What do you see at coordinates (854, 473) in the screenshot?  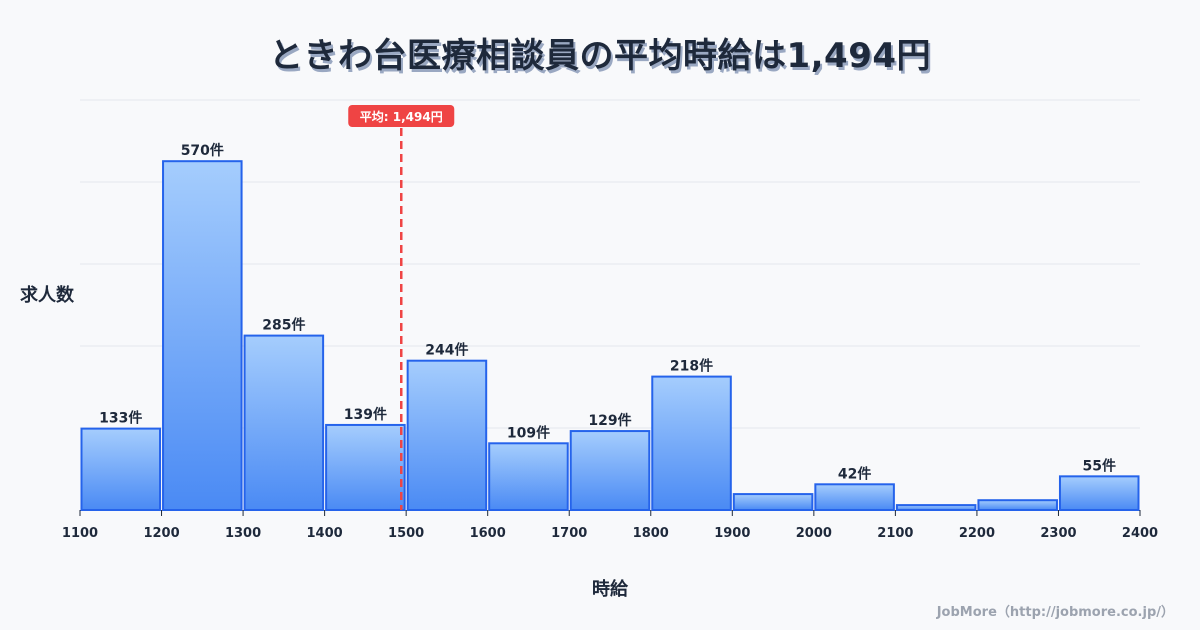 I see `bar-value-label: 42件` at bounding box center [854, 473].